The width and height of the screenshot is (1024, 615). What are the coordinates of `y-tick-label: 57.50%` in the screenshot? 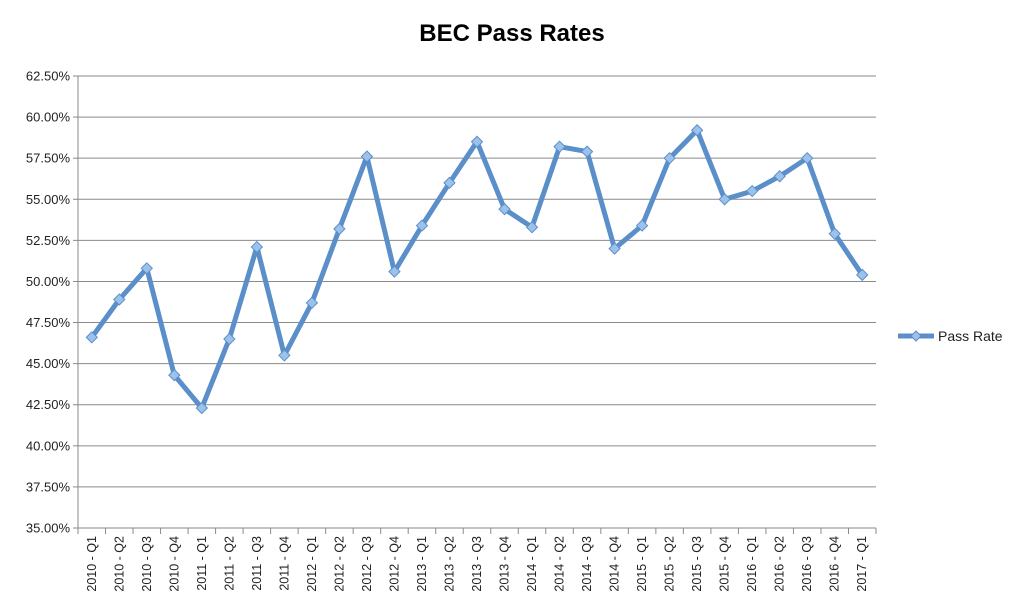 It's located at (48, 158).